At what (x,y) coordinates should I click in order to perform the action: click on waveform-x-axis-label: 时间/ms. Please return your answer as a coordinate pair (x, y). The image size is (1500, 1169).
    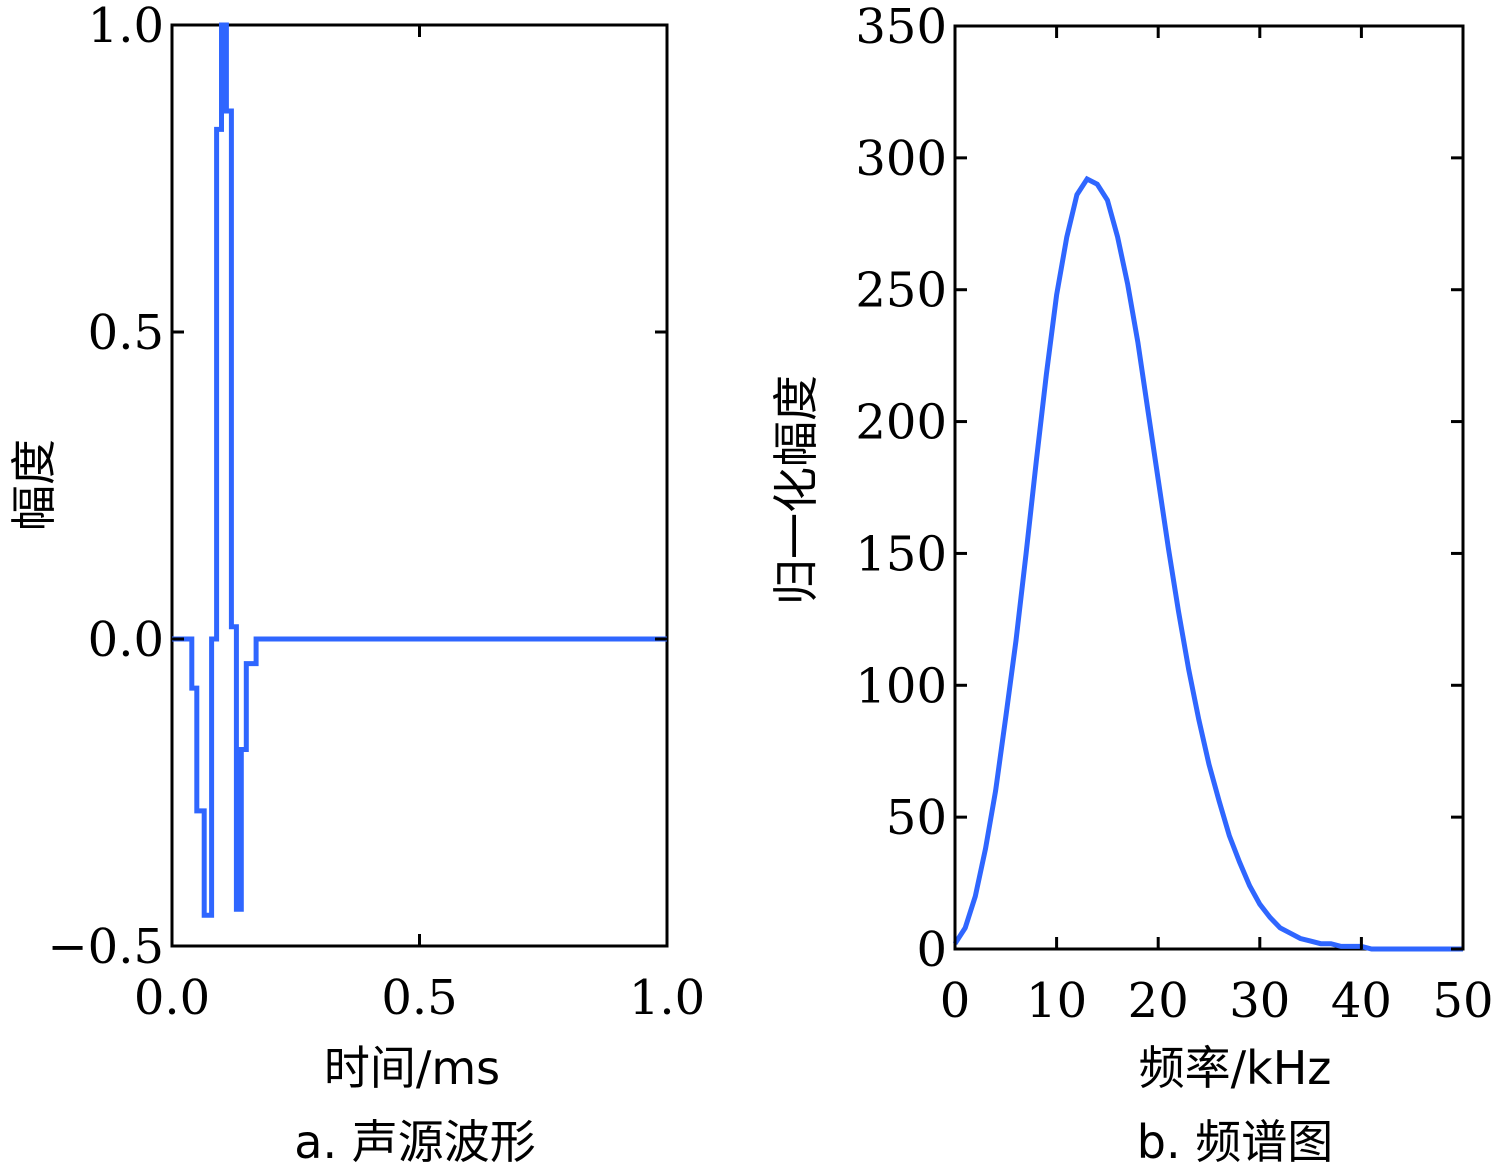
    Looking at the image, I should click on (412, 1068).